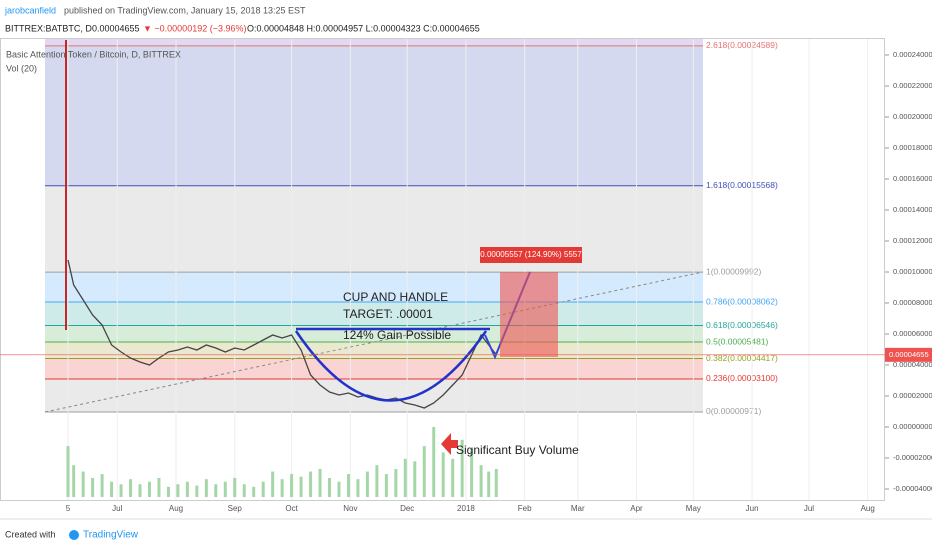 This screenshot has height=555, width=932. I want to click on author: jarobcanfield, so click(30, 10).